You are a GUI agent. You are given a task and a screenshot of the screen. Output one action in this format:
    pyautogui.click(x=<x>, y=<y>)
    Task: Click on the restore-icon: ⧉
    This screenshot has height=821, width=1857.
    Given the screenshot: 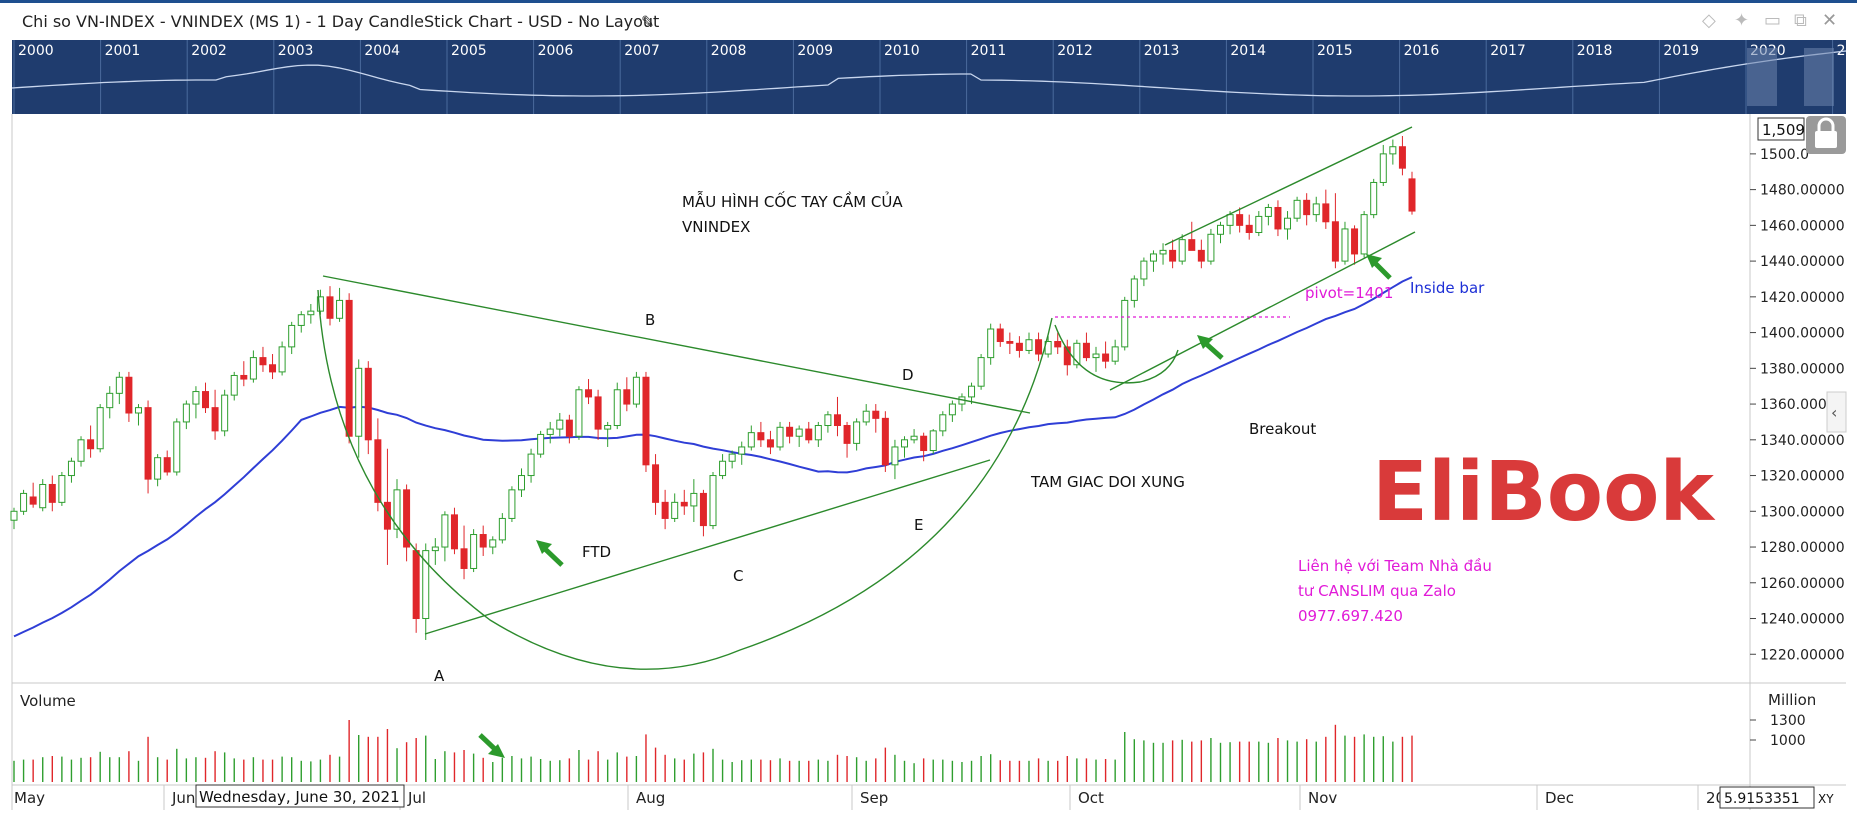 What is the action you would take?
    pyautogui.click(x=1800, y=20)
    